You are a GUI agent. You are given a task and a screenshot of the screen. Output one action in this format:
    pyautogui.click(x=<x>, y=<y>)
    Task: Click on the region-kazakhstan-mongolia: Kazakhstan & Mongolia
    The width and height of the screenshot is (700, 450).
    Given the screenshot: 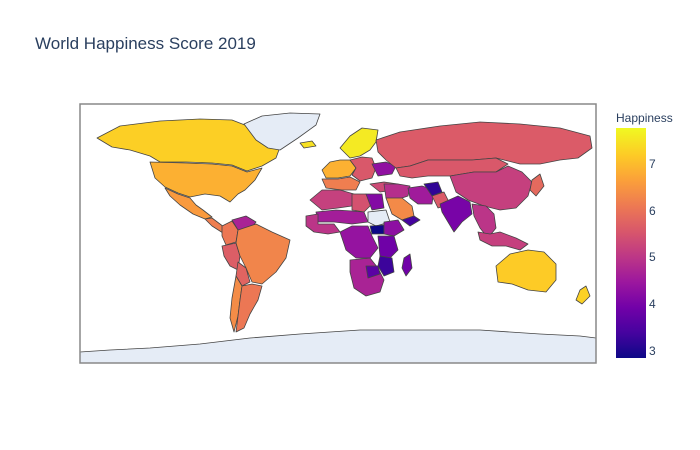 What is the action you would take?
    pyautogui.click(x=452, y=168)
    